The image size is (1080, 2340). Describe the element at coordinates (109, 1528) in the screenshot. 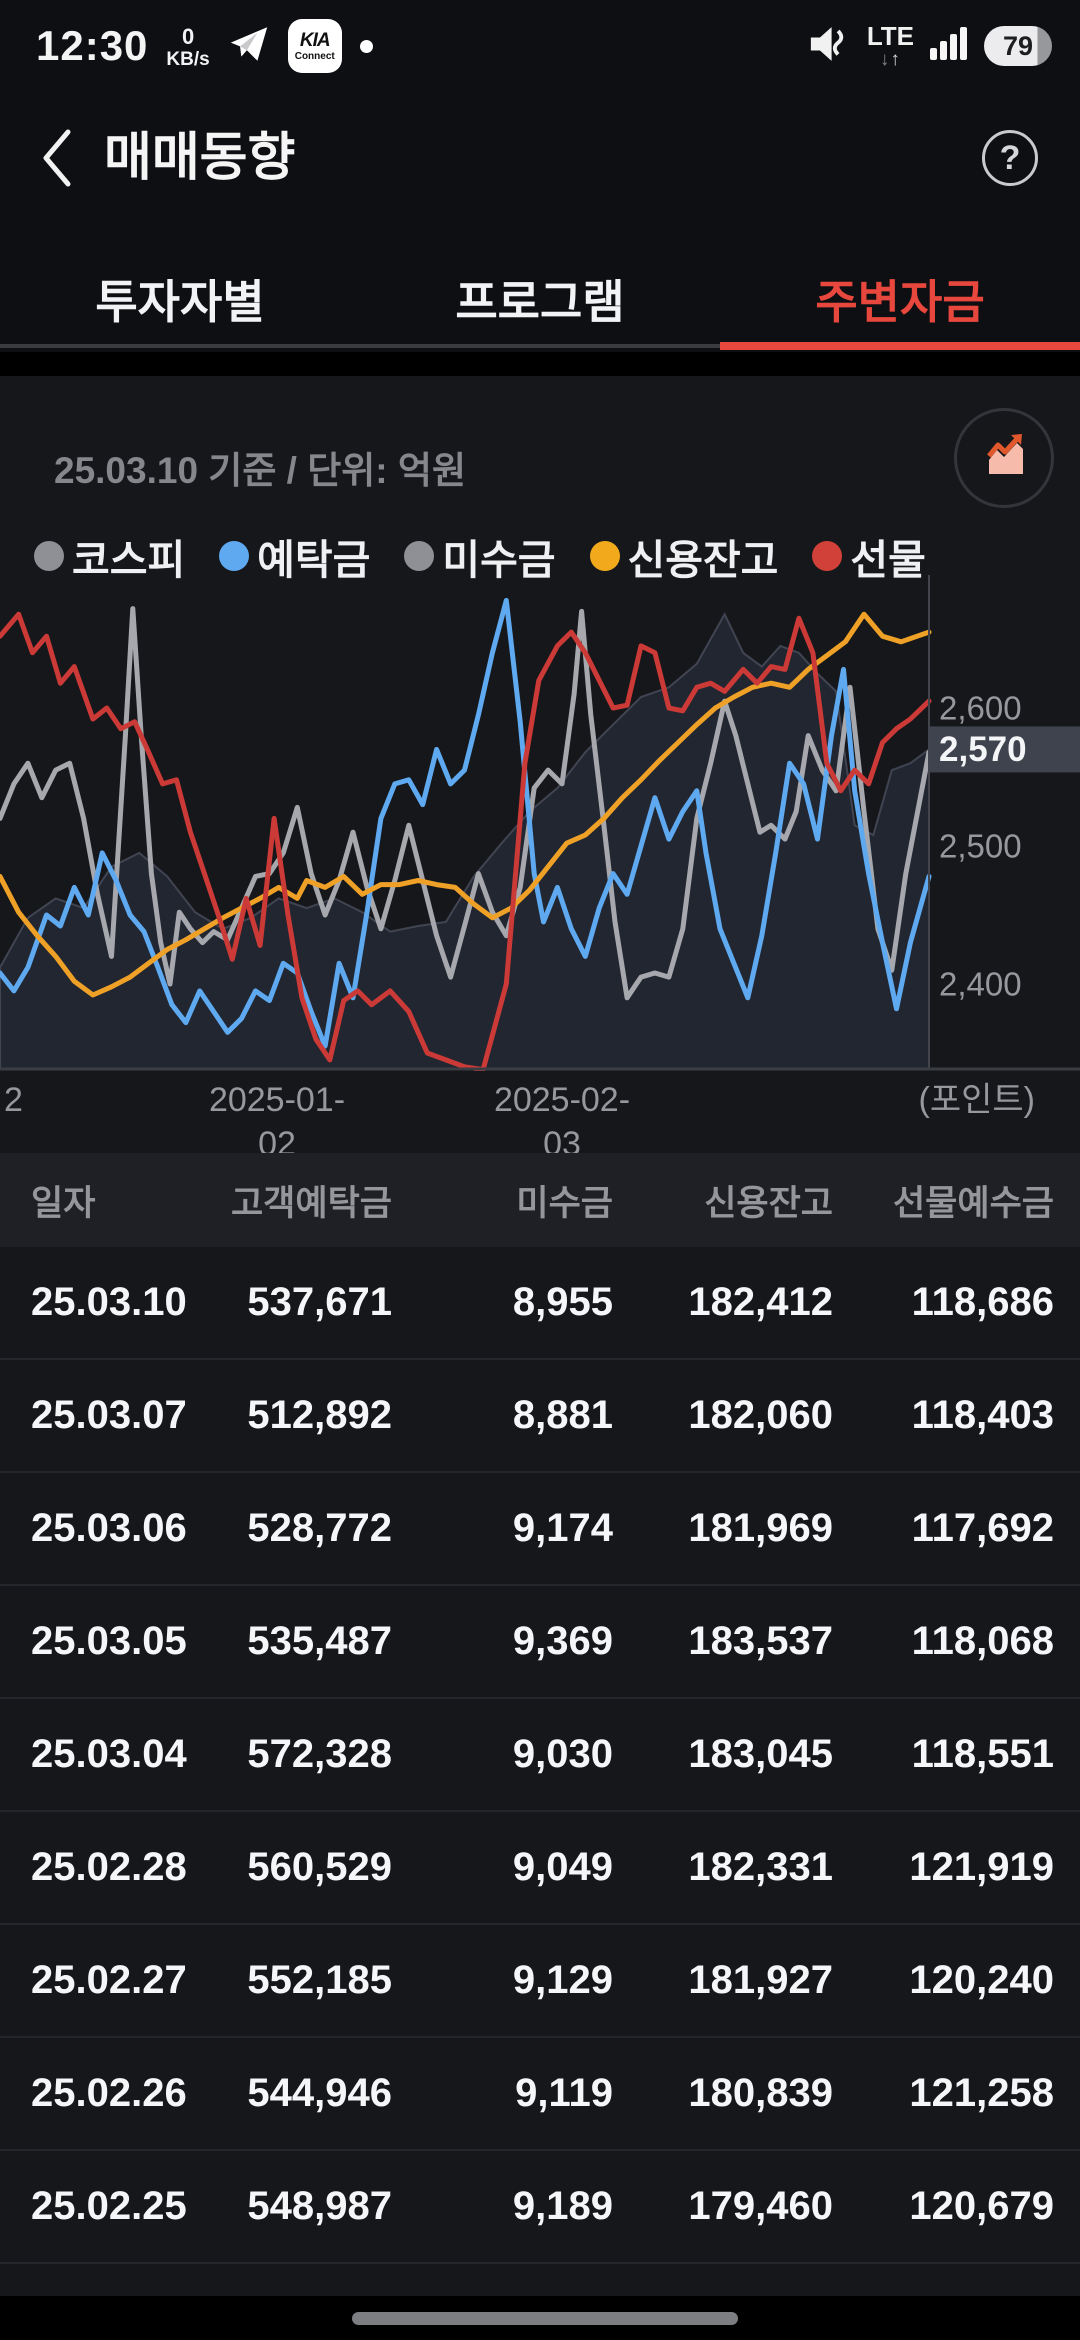

I see `cell-date: 25.03.06` at that location.